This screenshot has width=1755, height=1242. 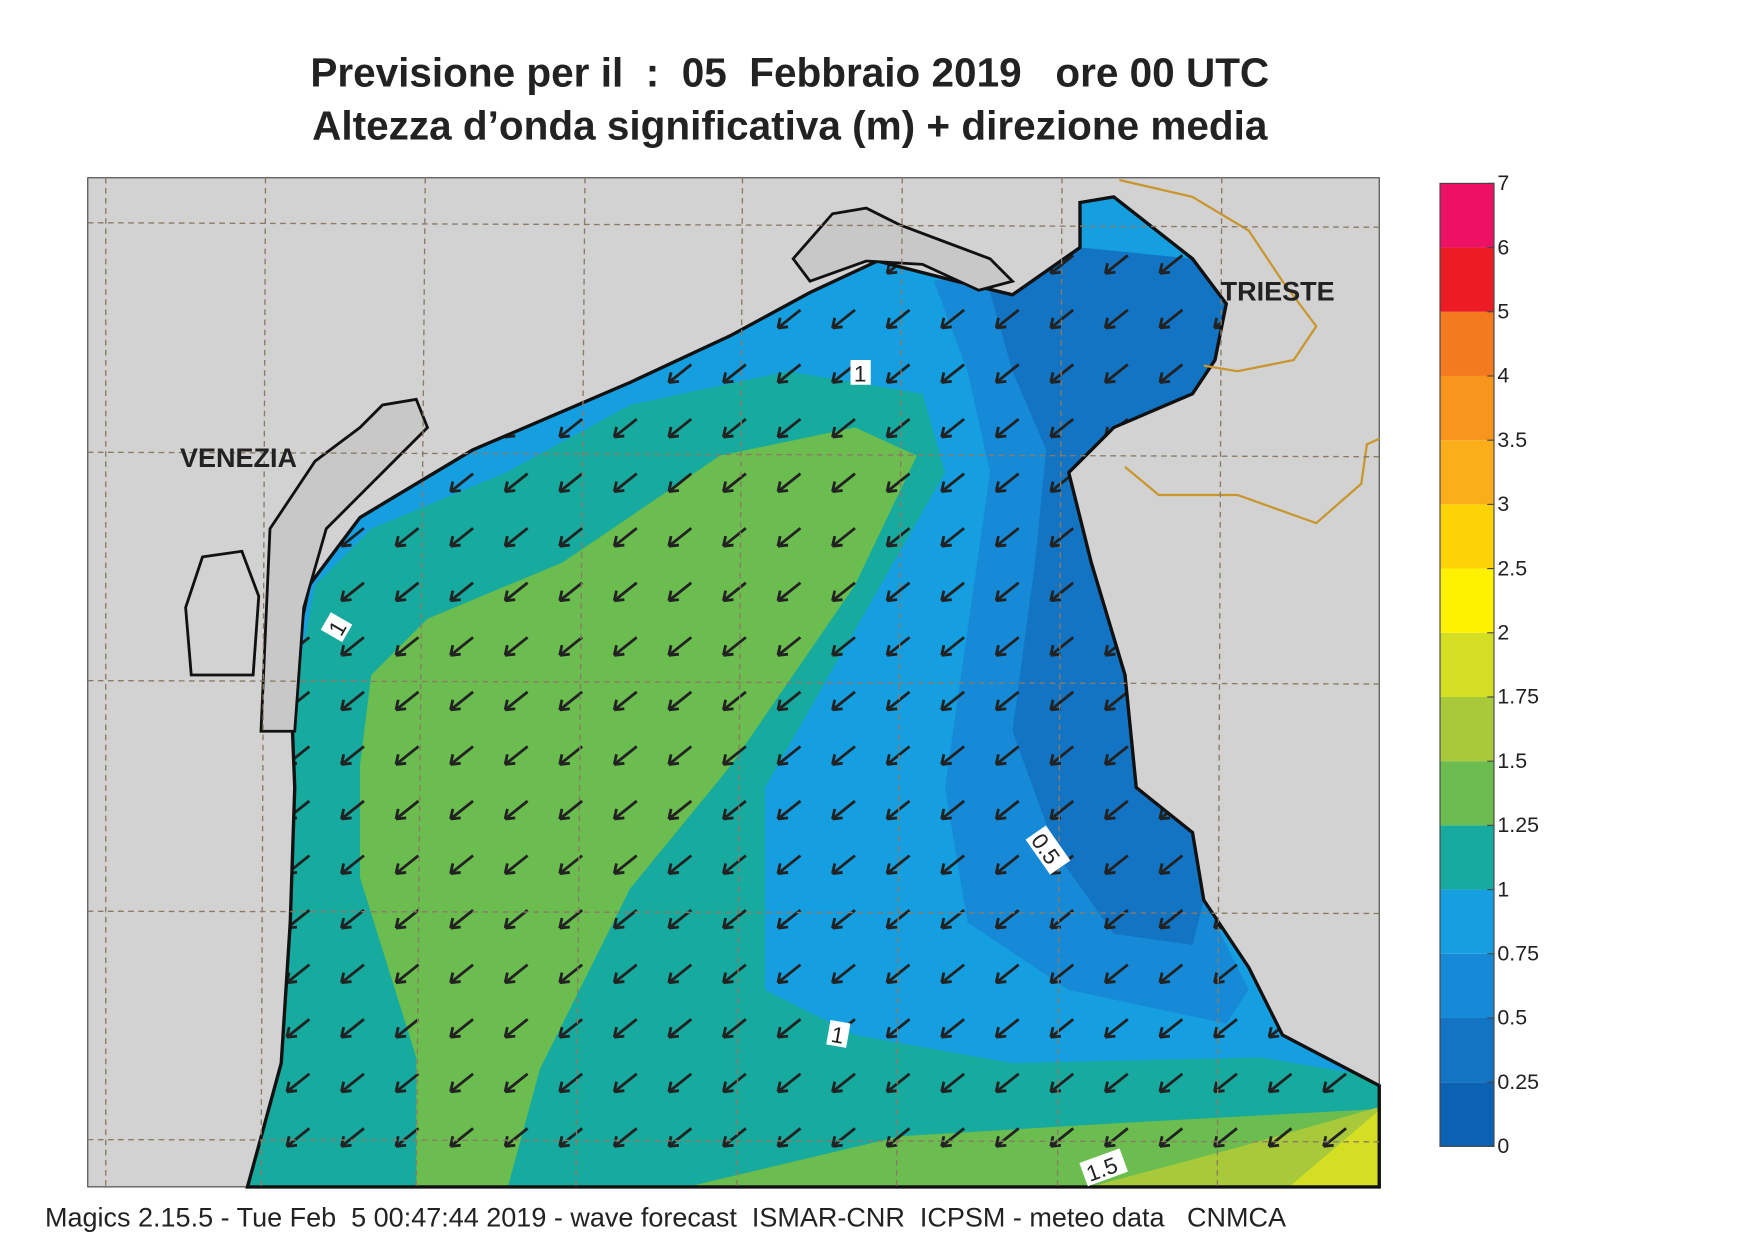 I want to click on colorbar-label: 1.75, so click(x=1518, y=697).